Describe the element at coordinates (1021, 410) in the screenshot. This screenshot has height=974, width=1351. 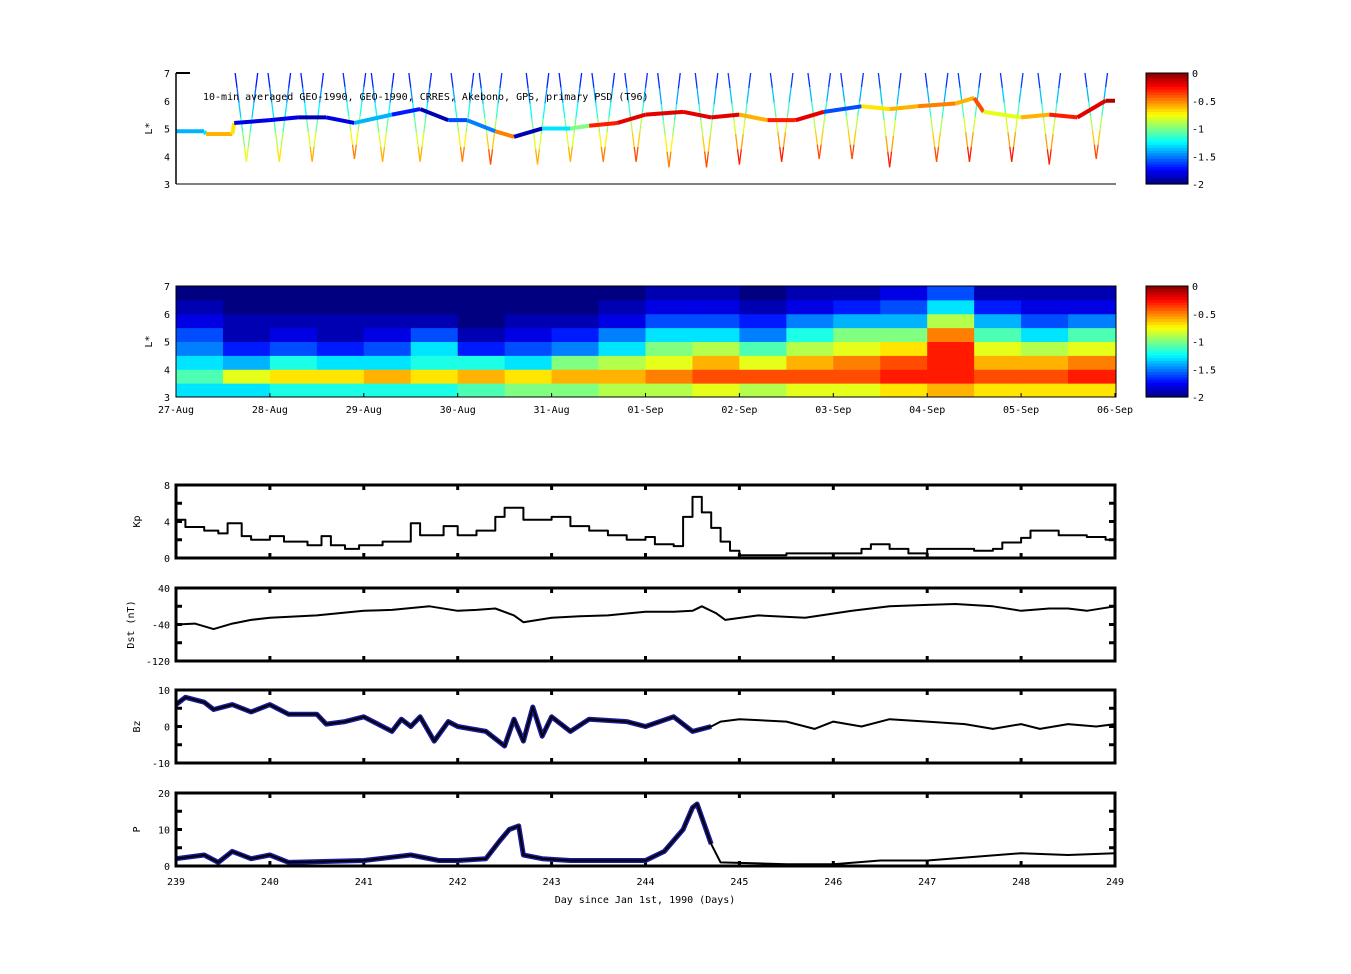
I see `psd-heatmap-x-tick-label: 05-Sep` at that location.